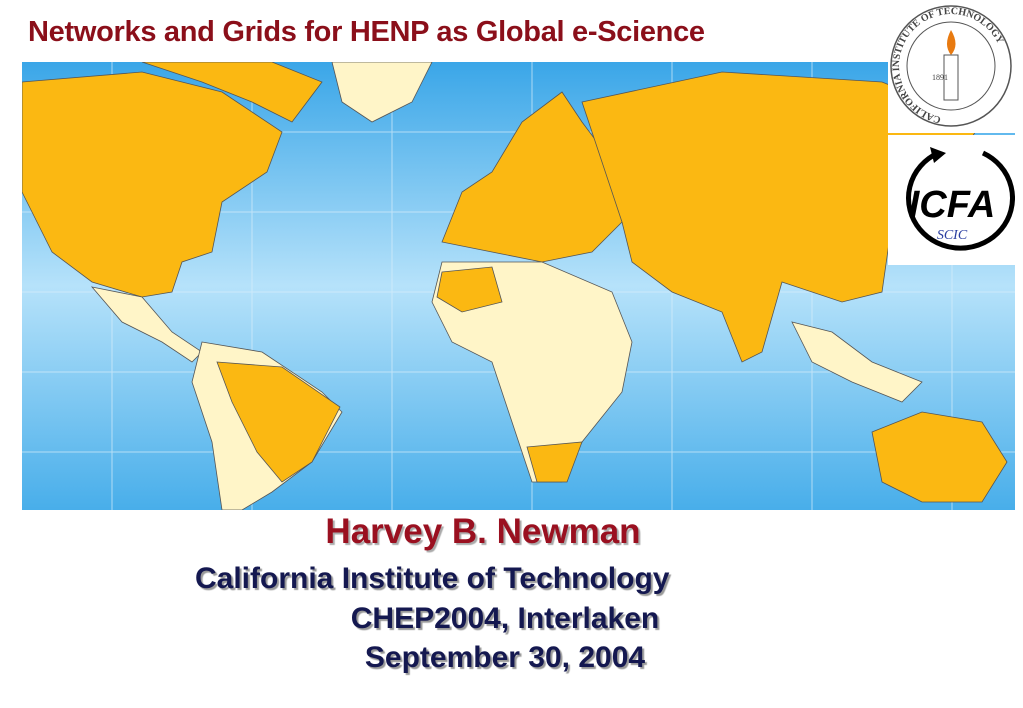 The width and height of the screenshot is (1023, 708). What do you see at coordinates (483, 531) in the screenshot?
I see `author-name: Harvey B. Newman` at bounding box center [483, 531].